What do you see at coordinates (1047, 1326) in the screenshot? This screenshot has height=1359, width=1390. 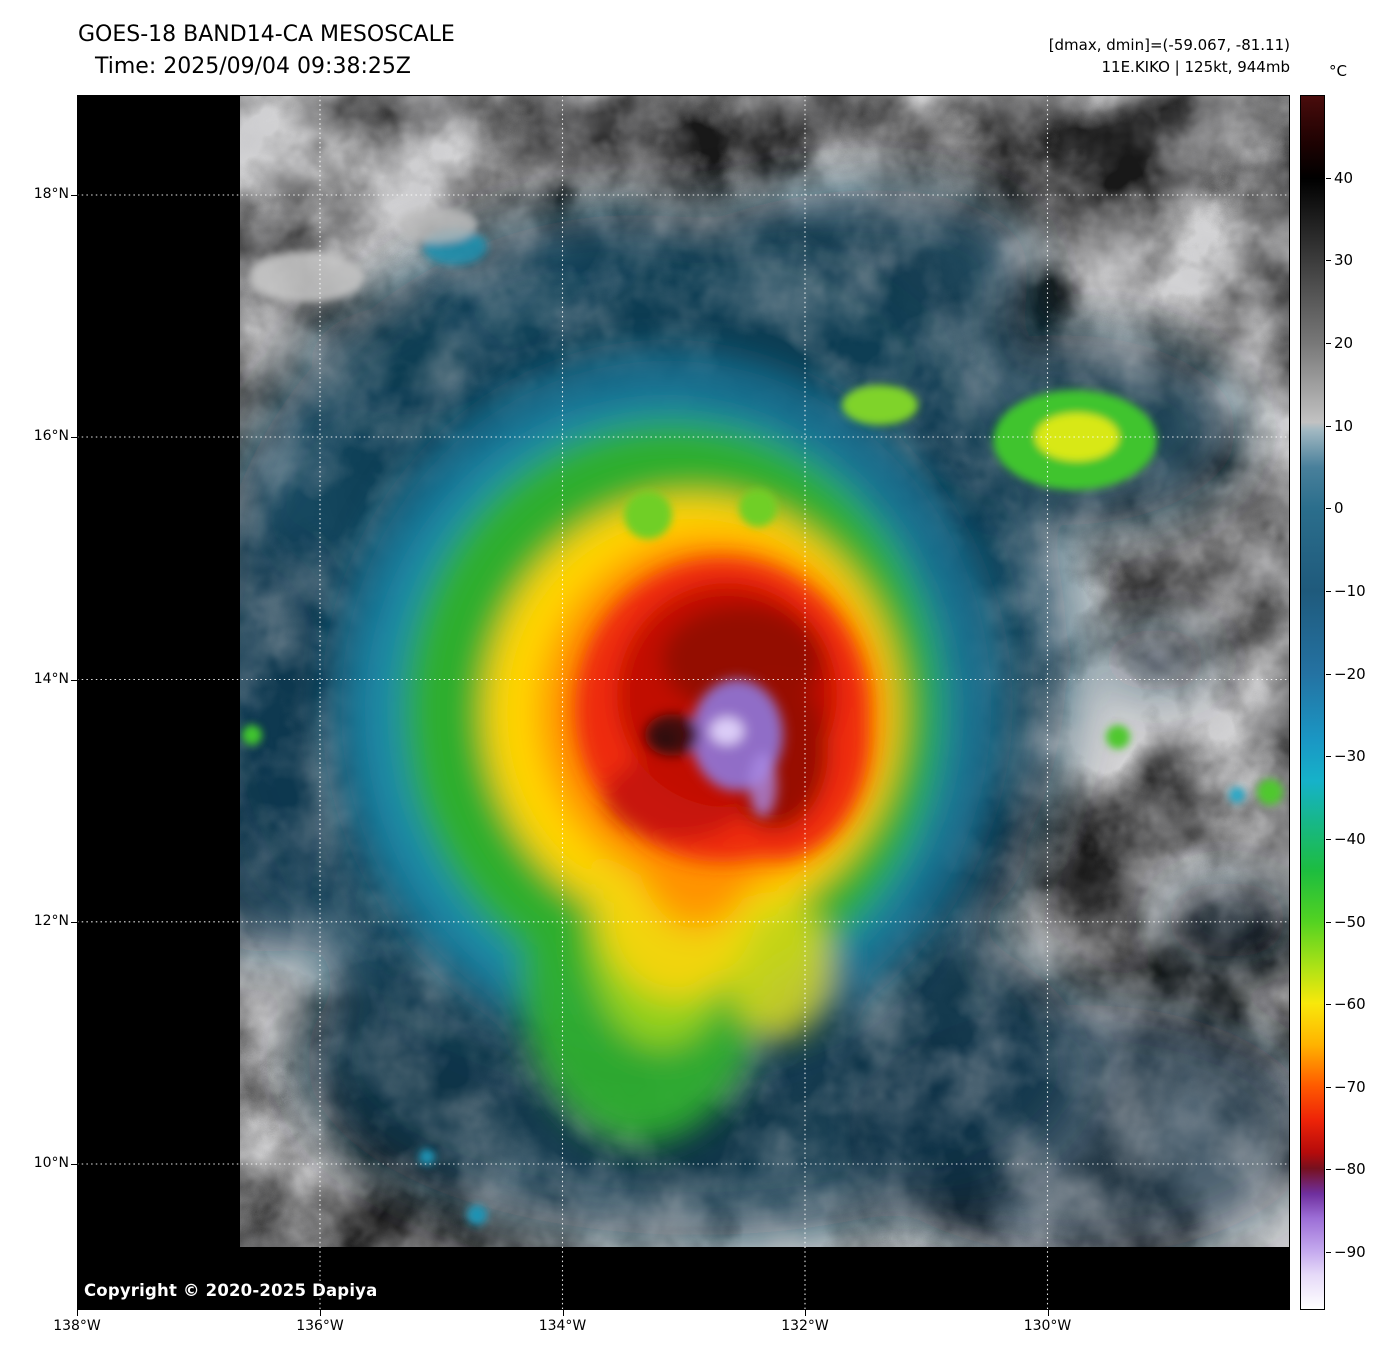 I see `lon-tick-label: 130°W` at bounding box center [1047, 1326].